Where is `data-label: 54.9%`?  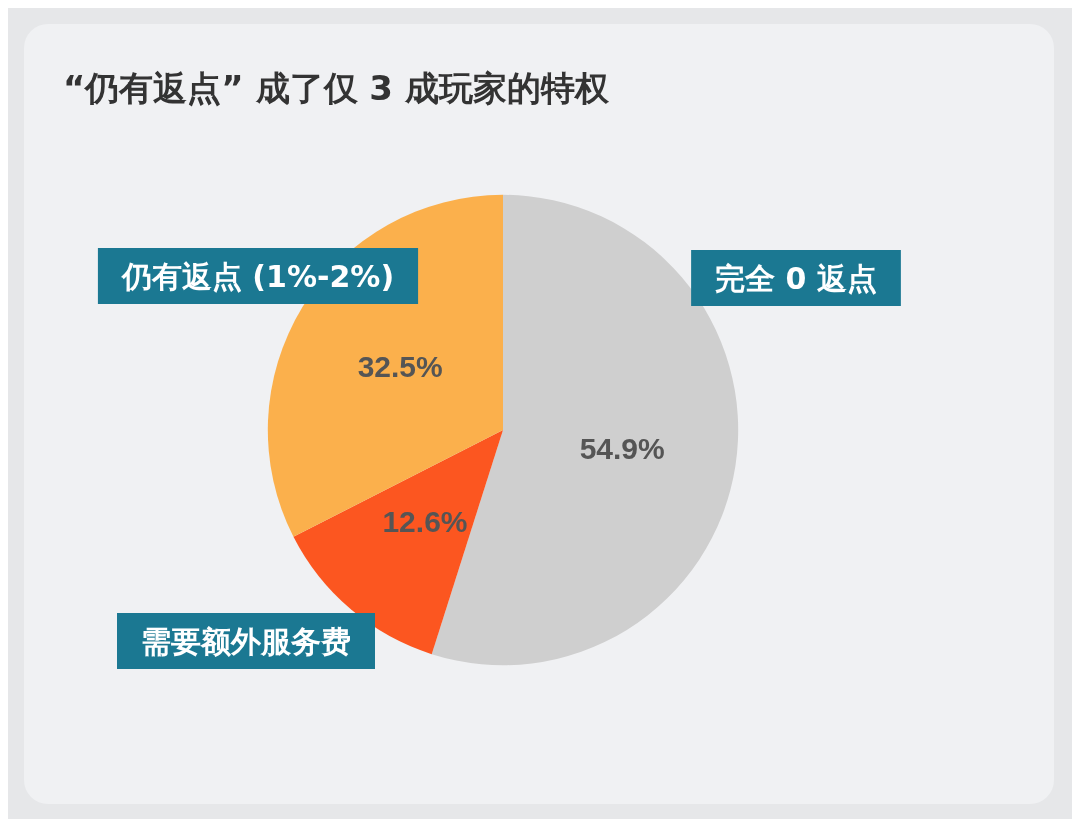
data-label: 54.9% is located at coordinates (622, 448).